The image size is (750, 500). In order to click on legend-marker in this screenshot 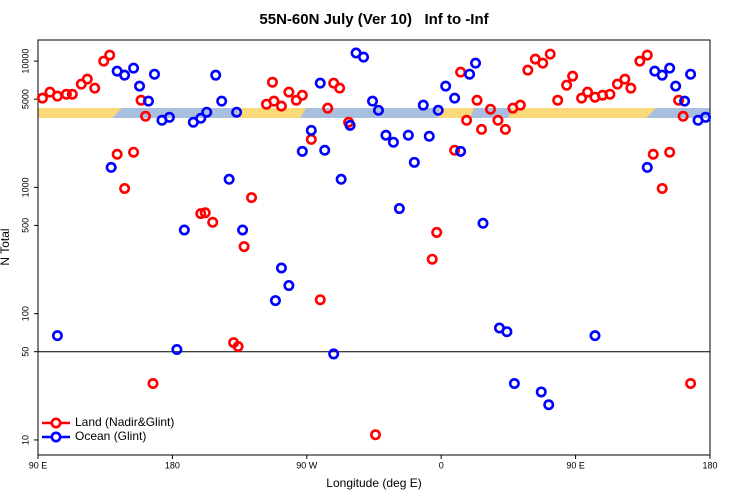, I will do `click(56, 437)`.